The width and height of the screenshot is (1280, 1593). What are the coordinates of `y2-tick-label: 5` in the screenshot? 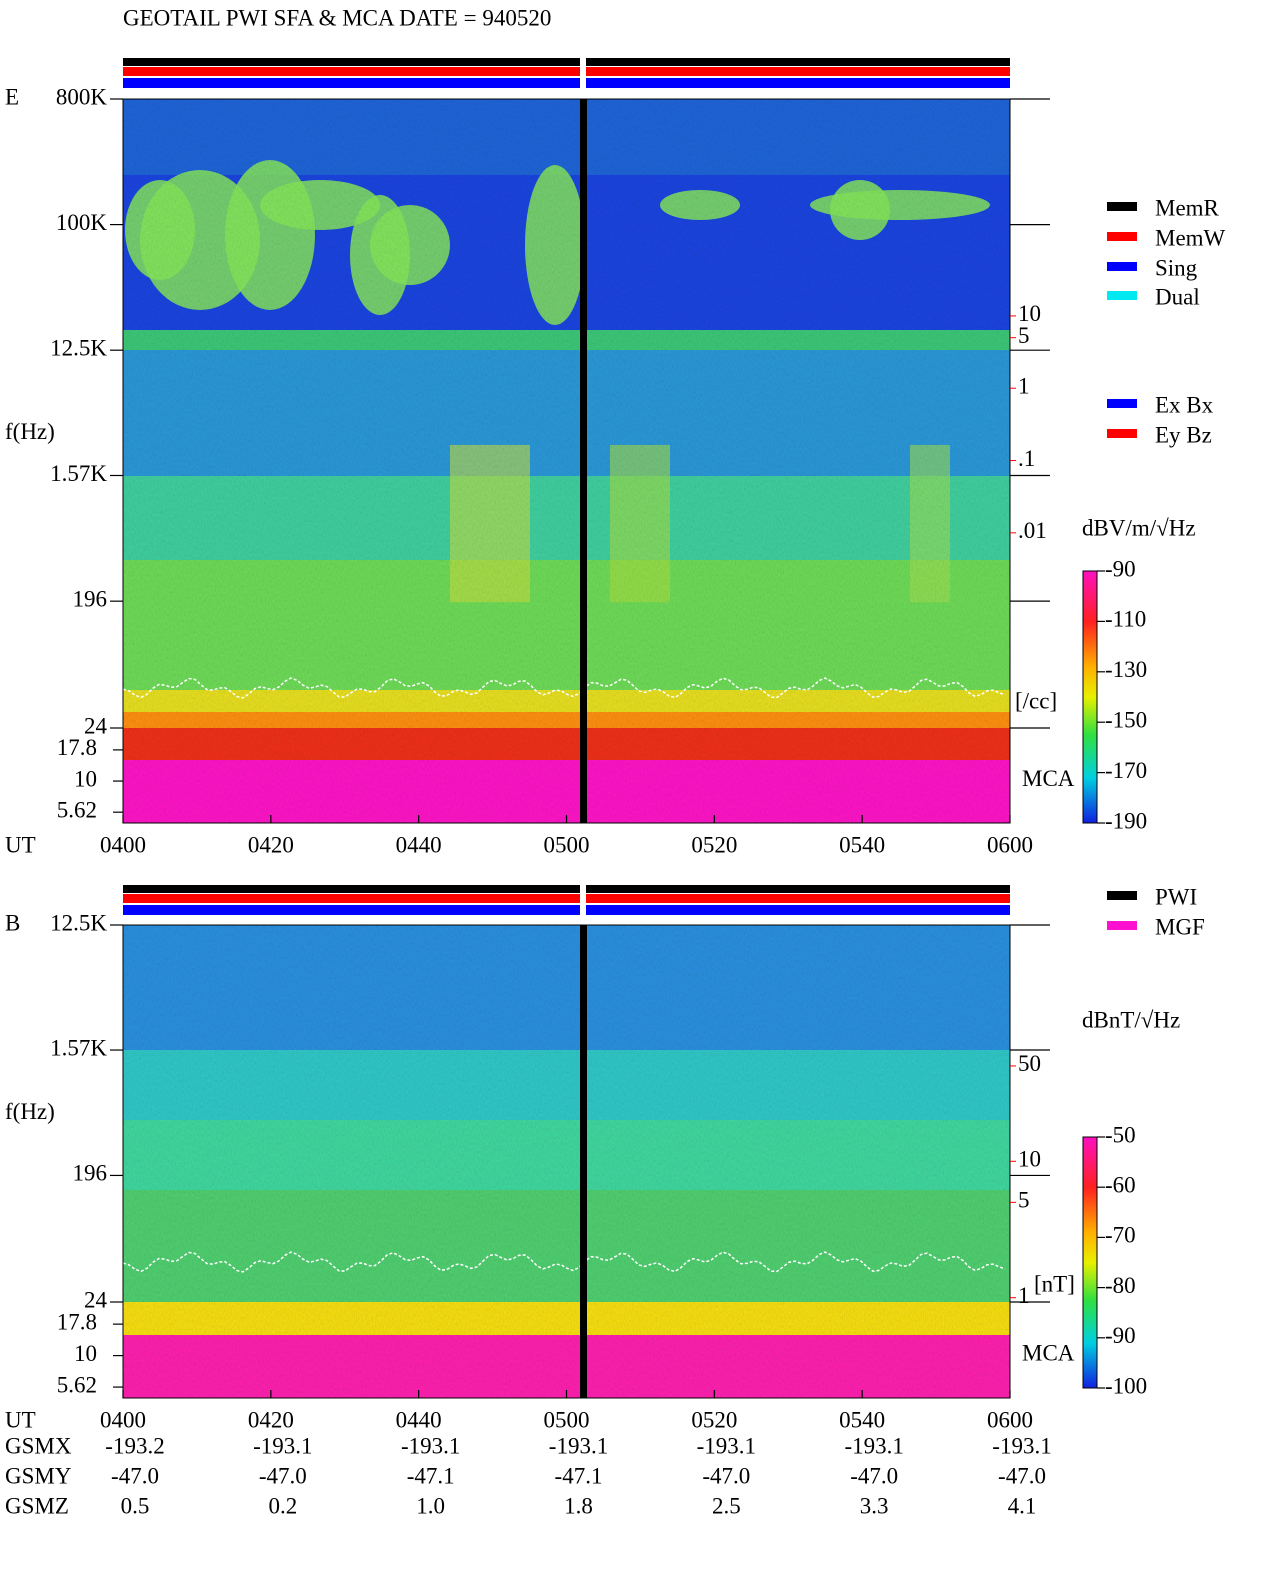 It's located at (1024, 335).